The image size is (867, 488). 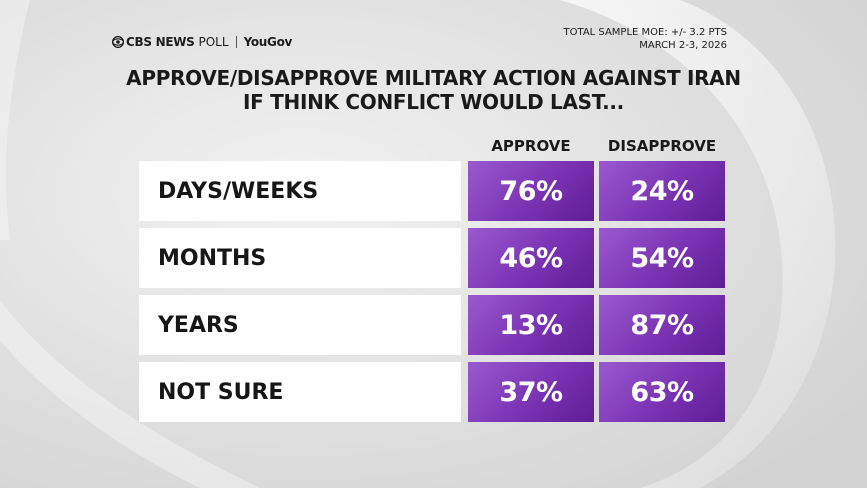 I want to click on table-row: NOT SURE 37% 63%, so click(x=433, y=392).